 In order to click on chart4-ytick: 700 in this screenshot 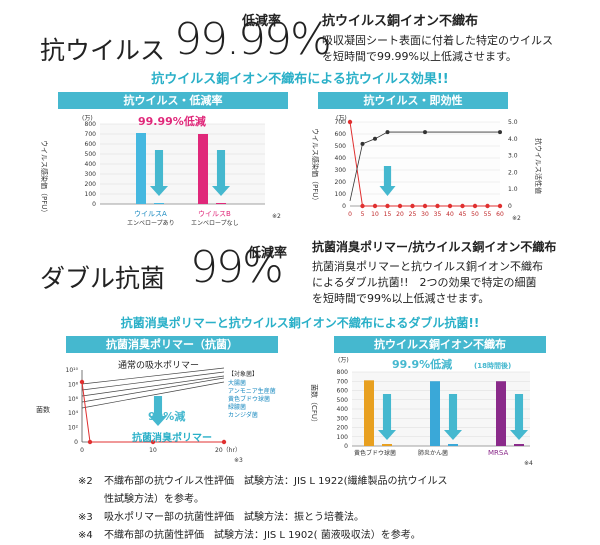, I will do `click(343, 381)`.